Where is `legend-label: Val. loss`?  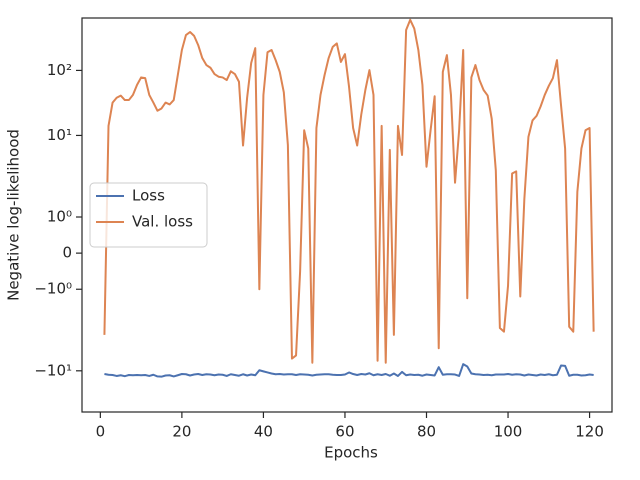
legend-label: Val. loss is located at coordinates (162, 222).